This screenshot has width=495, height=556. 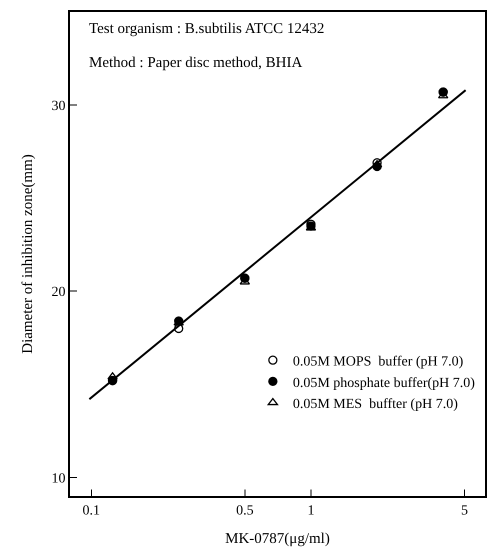 I want to click on x-axis-title: MK-0787(μg/ml), so click(x=277, y=539).